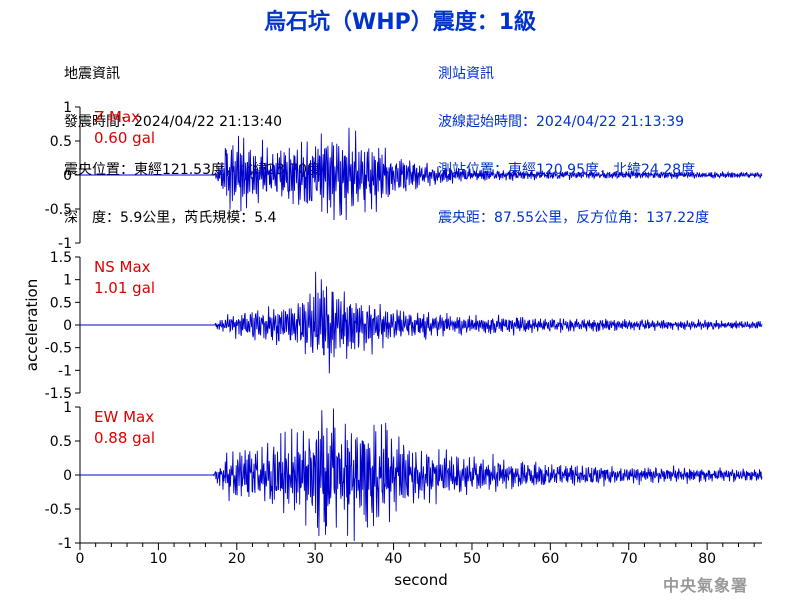 The height and width of the screenshot is (600, 800). Describe the element at coordinates (400, 22) in the screenshot. I see `chart-title: 烏石坑（WHP）震度：1級` at that location.